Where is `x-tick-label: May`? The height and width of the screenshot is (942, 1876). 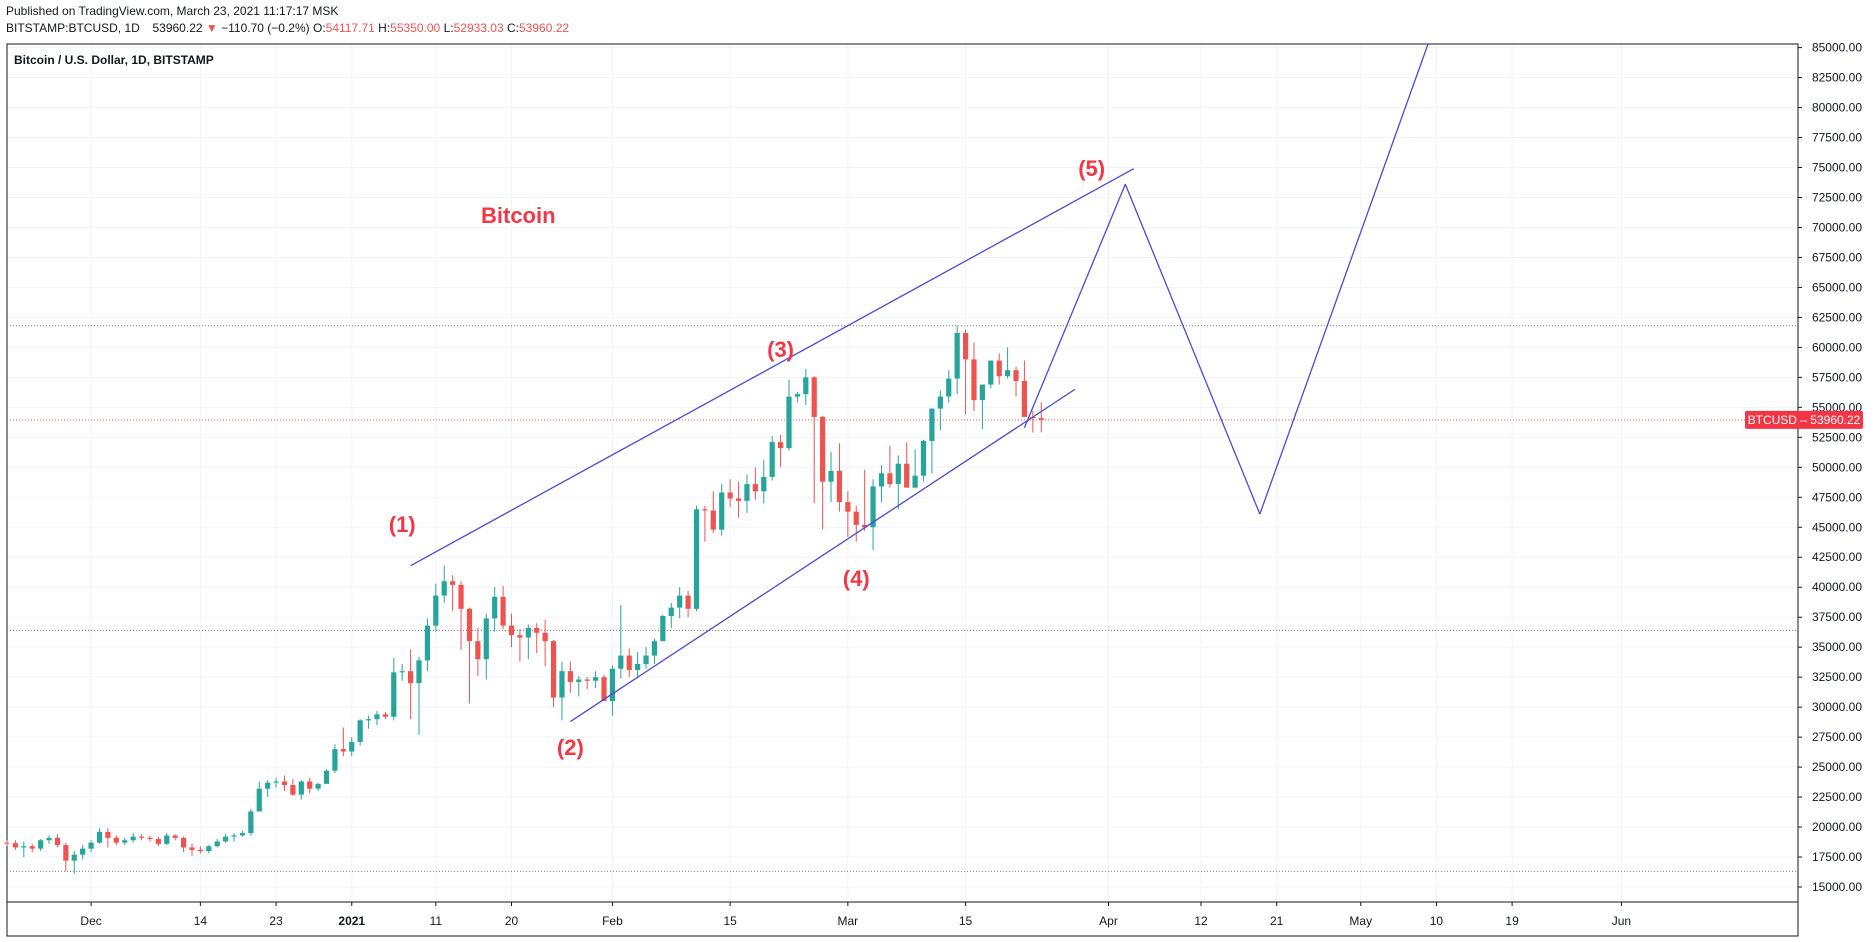 x-tick-label: May is located at coordinates (1360, 921).